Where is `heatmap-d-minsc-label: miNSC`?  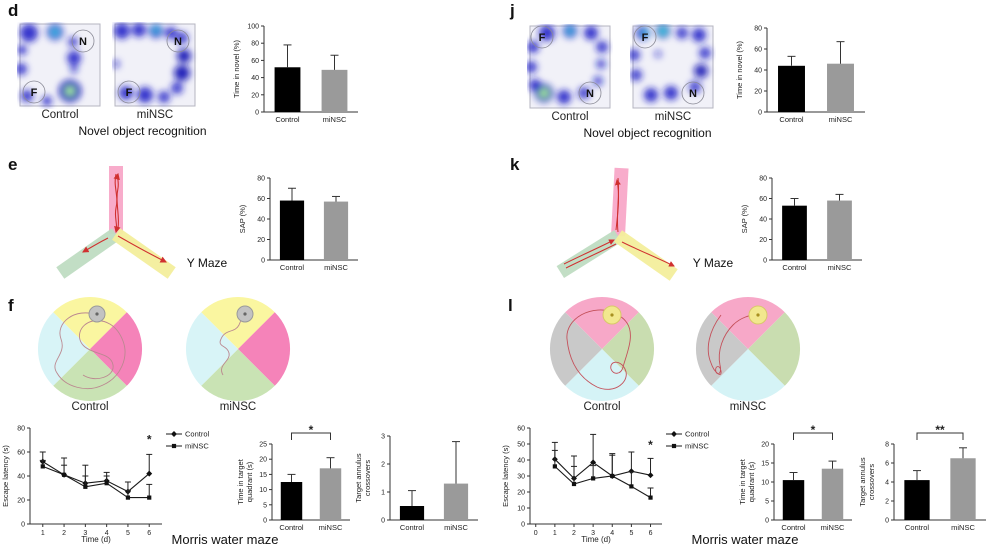 heatmap-d-minsc-label: miNSC is located at coordinates (155, 115).